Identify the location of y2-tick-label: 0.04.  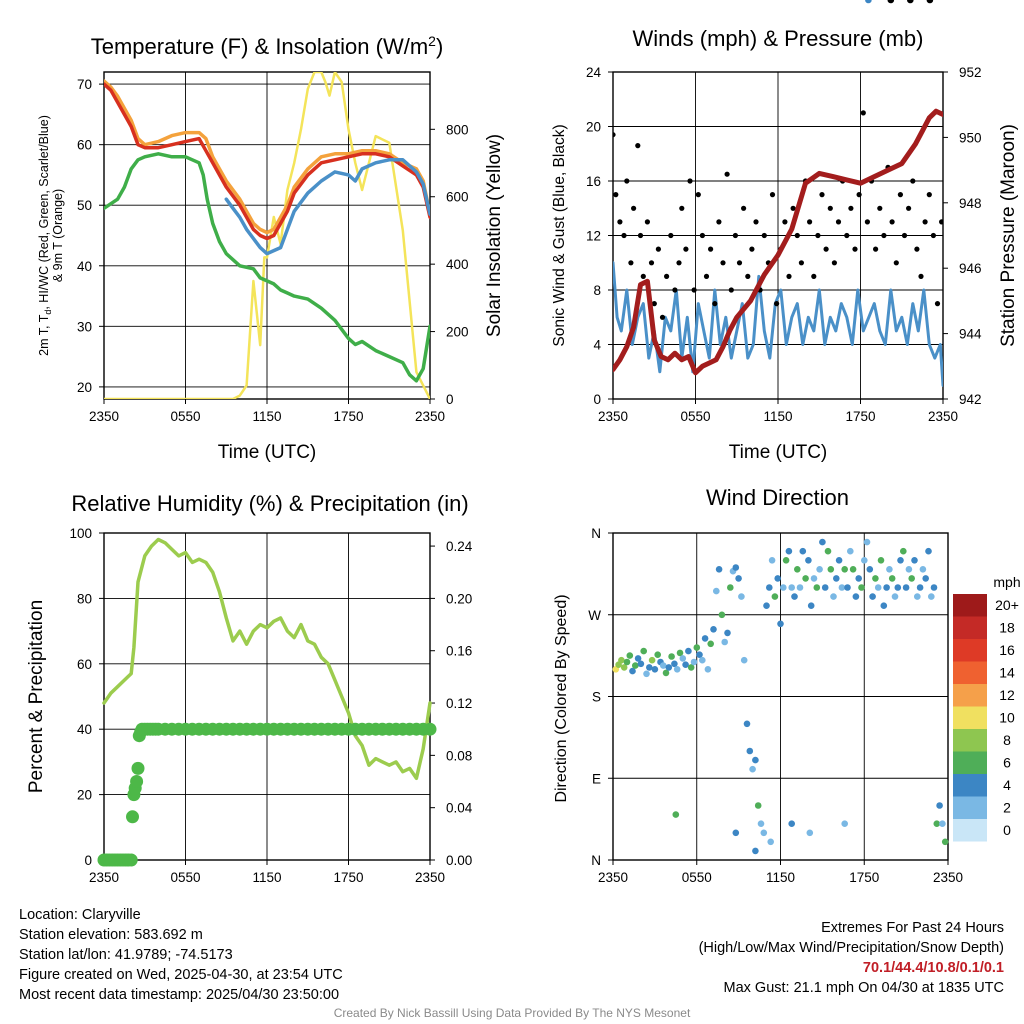
(459, 808).